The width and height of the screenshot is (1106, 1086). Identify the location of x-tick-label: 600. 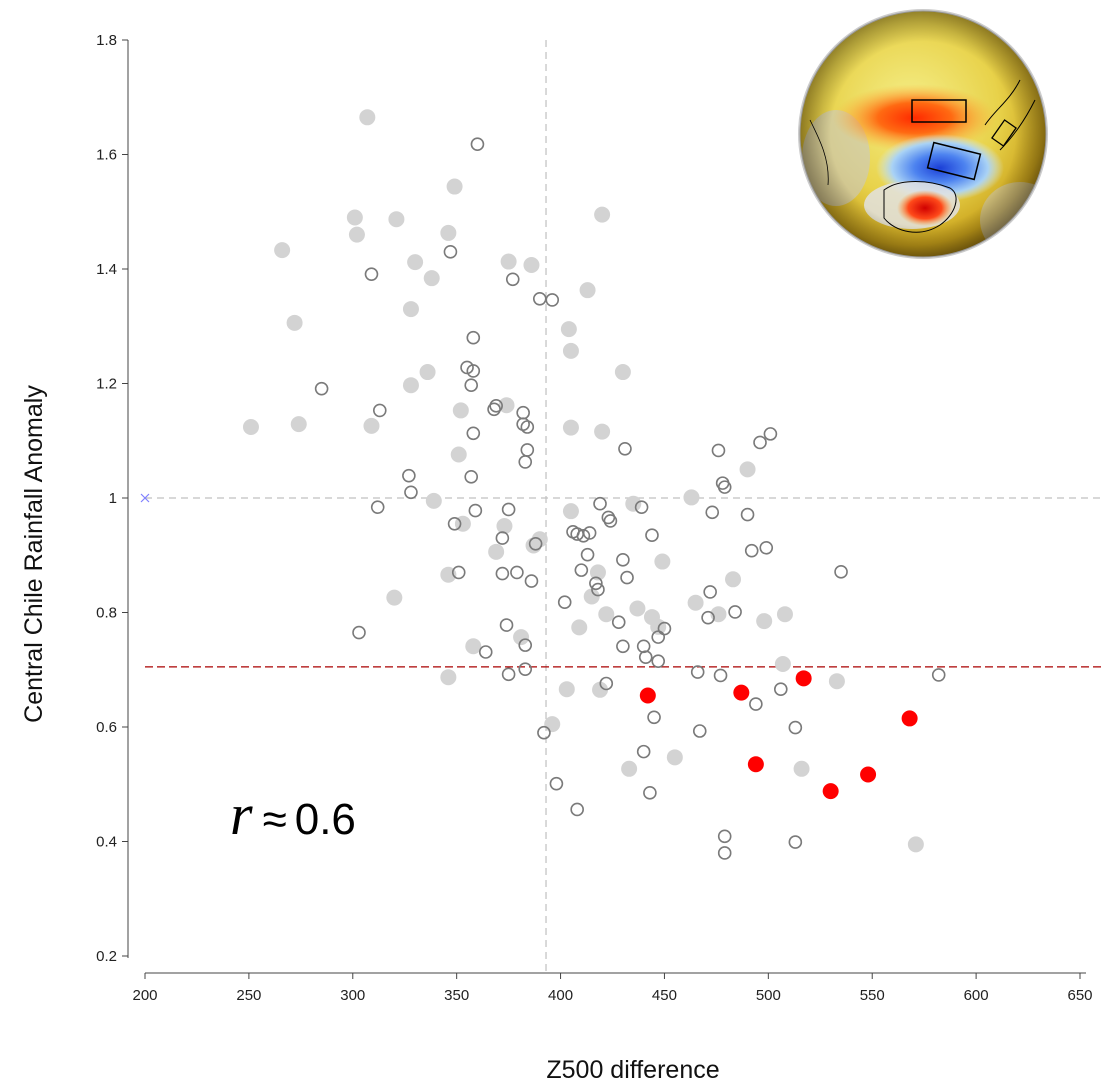
(976, 995).